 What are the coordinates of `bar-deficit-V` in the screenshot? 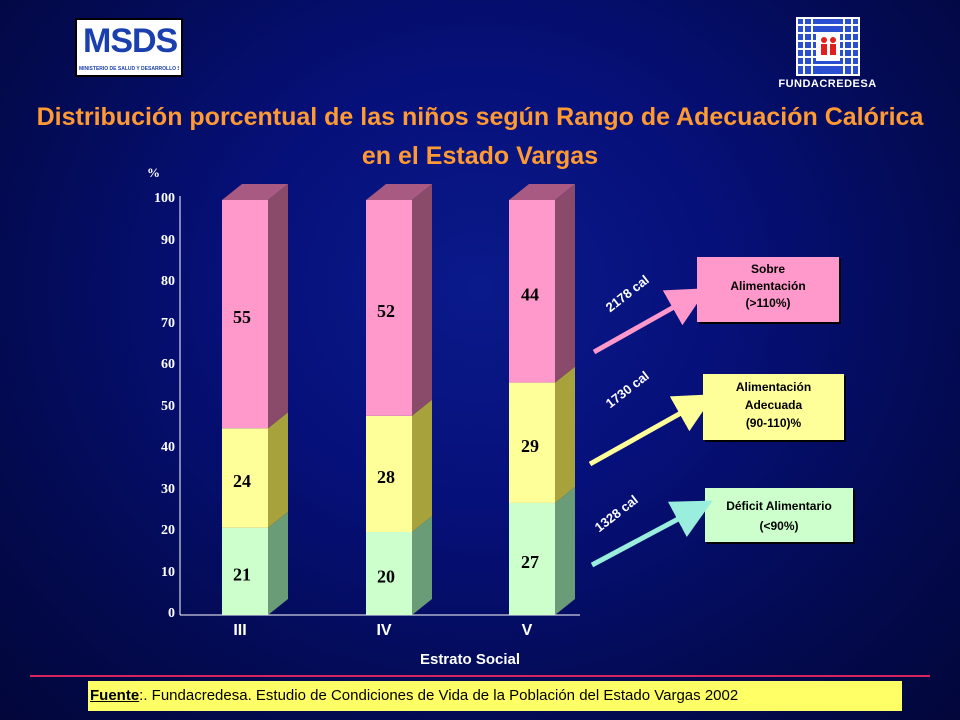 It's located at (532, 558).